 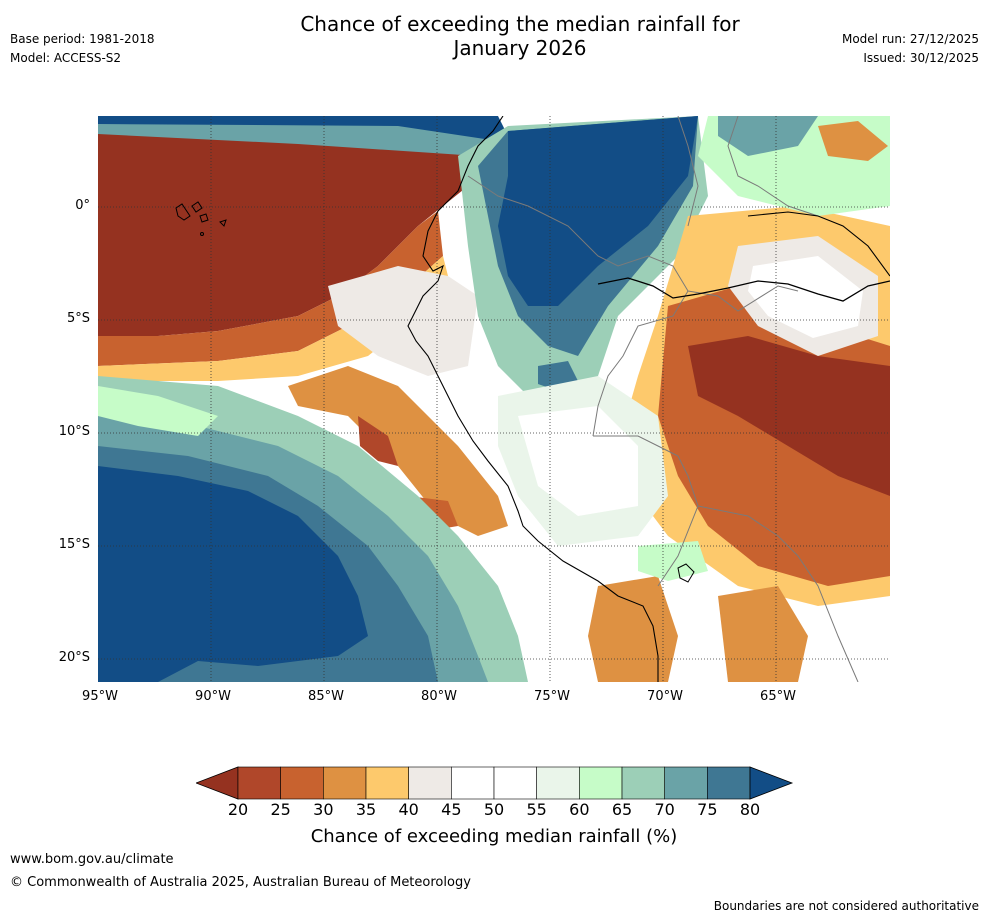 What do you see at coordinates (778, 696) in the screenshot?
I see `lon-label-65w: 65°W` at bounding box center [778, 696].